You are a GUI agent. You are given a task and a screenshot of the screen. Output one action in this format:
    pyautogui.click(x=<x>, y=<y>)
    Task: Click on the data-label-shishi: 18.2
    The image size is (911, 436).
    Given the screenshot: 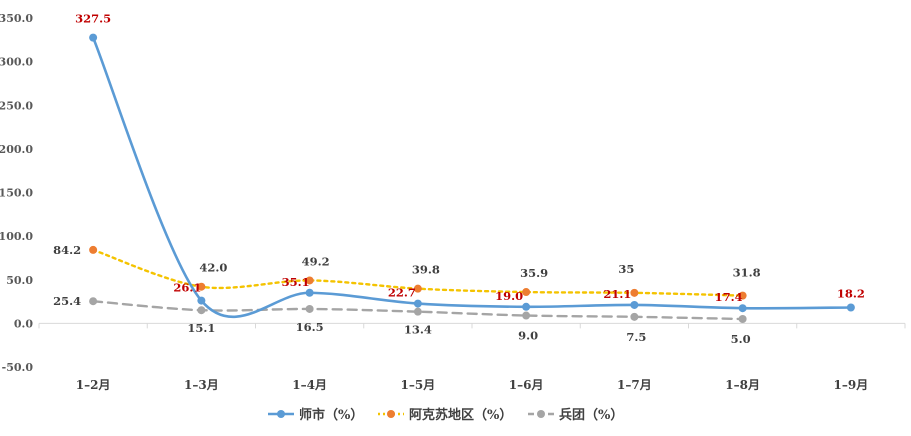 What is the action you would take?
    pyautogui.click(x=851, y=293)
    